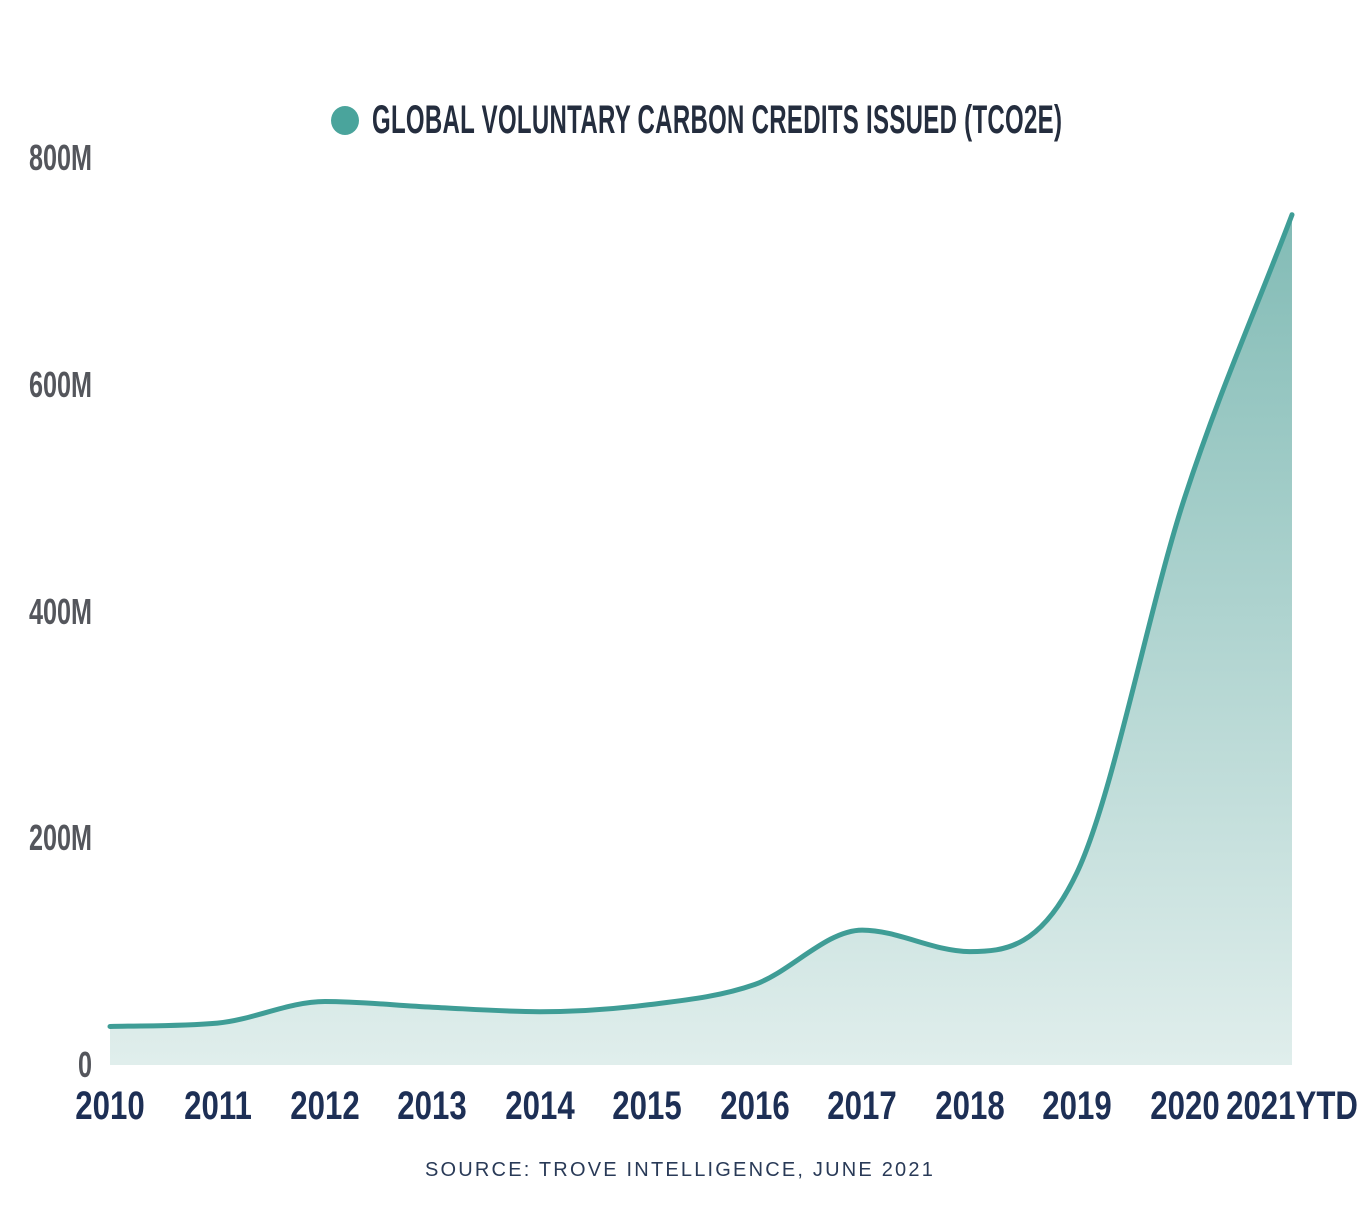  I want to click on x-axis-tick-label: 2015, so click(647, 1106).